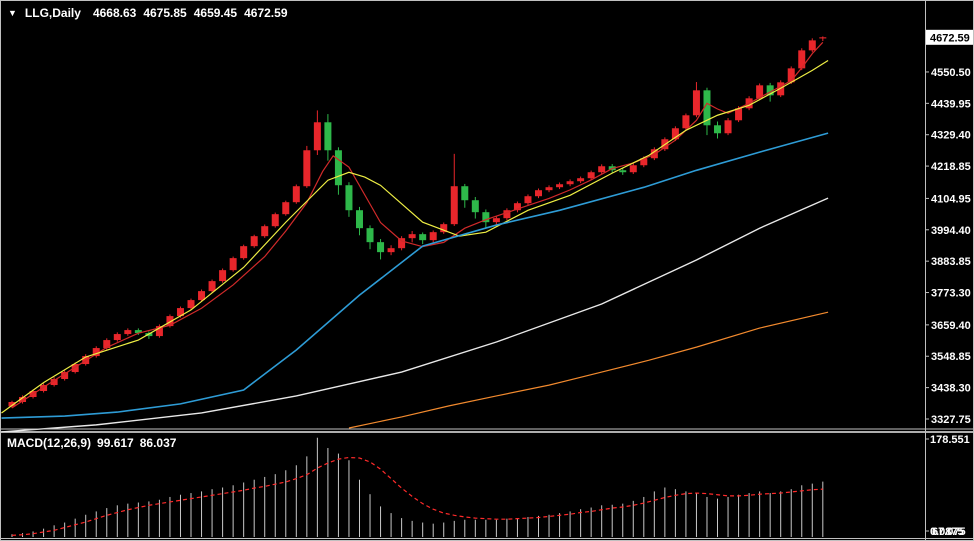 Image resolution: width=974 pixels, height=541 pixels. Describe the element at coordinates (951, 104) in the screenshot. I see `price-tick-label: 4439.95` at that location.